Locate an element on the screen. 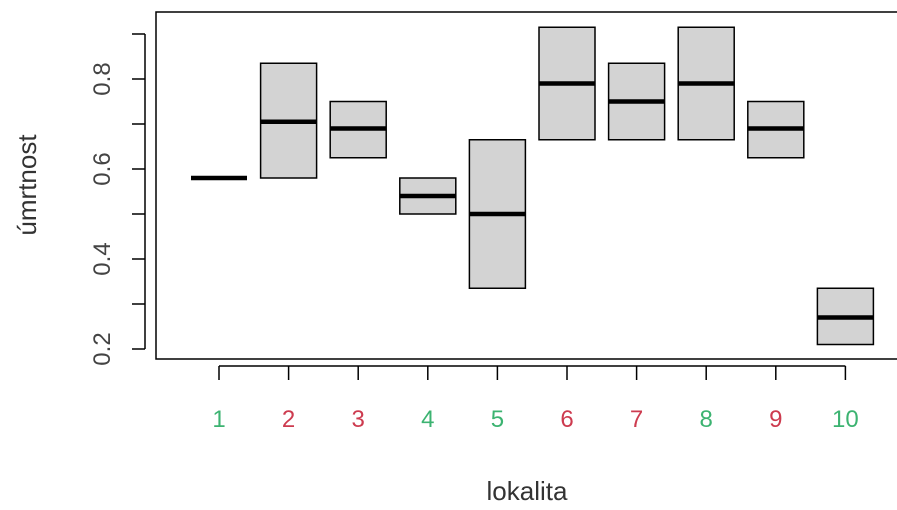 This screenshot has height=510, width=897. y-tick-label: 0.6 is located at coordinates (102, 168).